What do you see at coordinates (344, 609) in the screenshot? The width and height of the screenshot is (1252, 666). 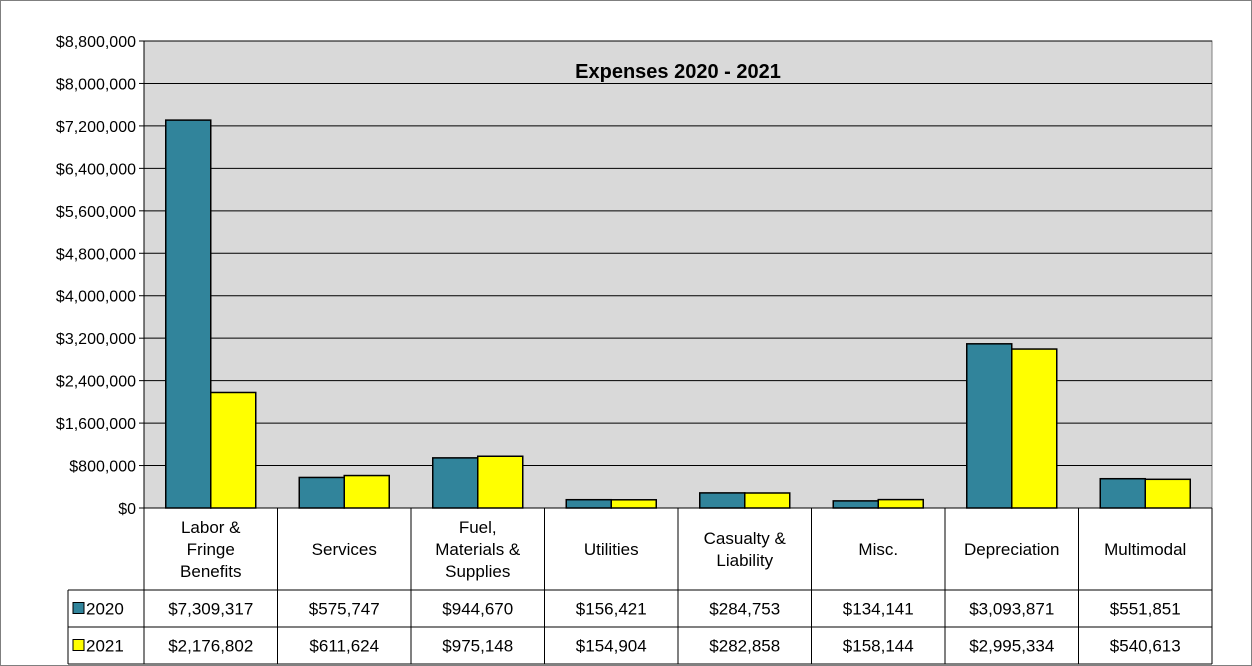 I see `data-label-2020: $575,747` at bounding box center [344, 609].